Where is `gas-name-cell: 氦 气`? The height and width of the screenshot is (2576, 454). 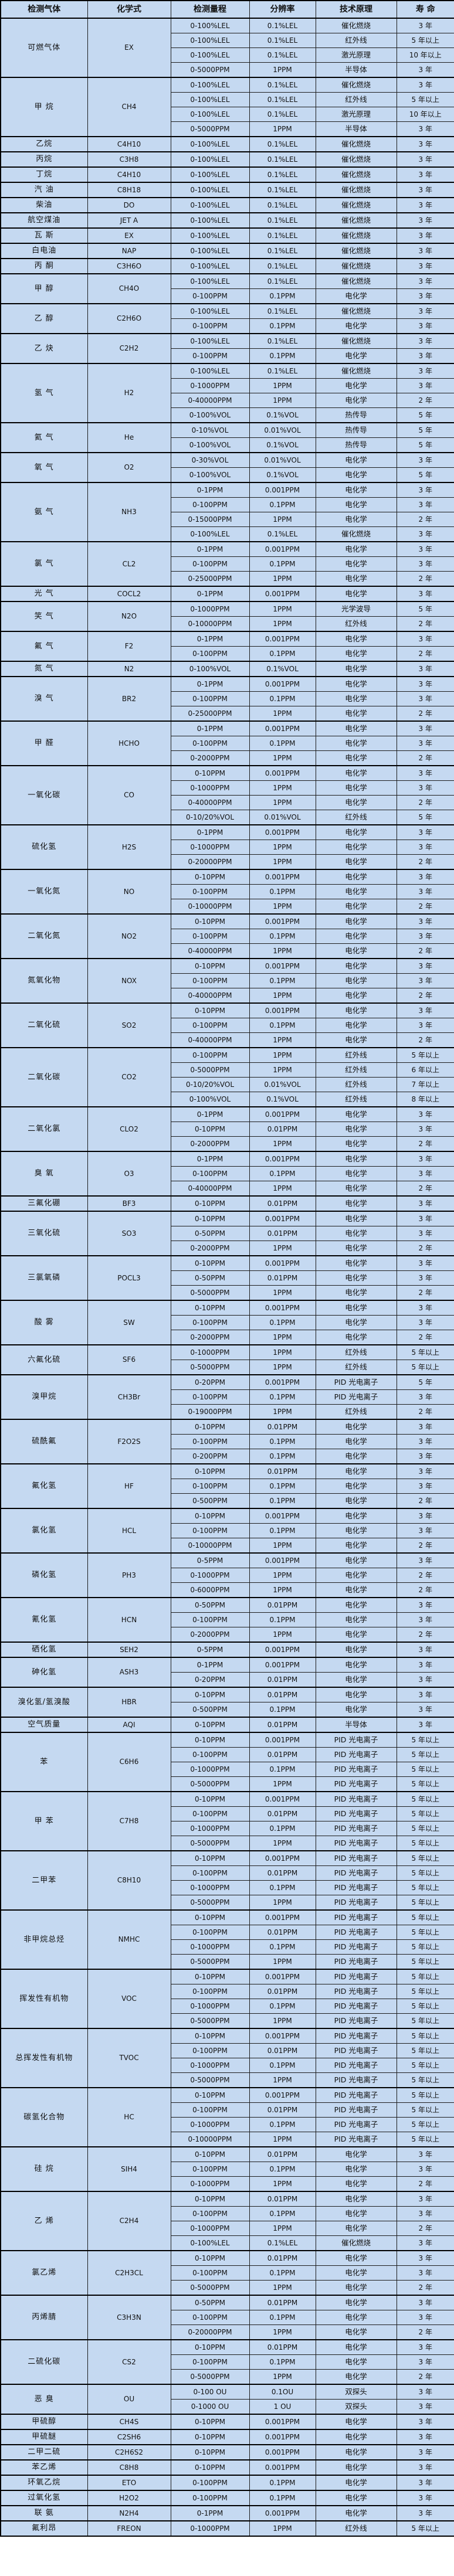
gas-name-cell: 氦 气 is located at coordinates (44, 438).